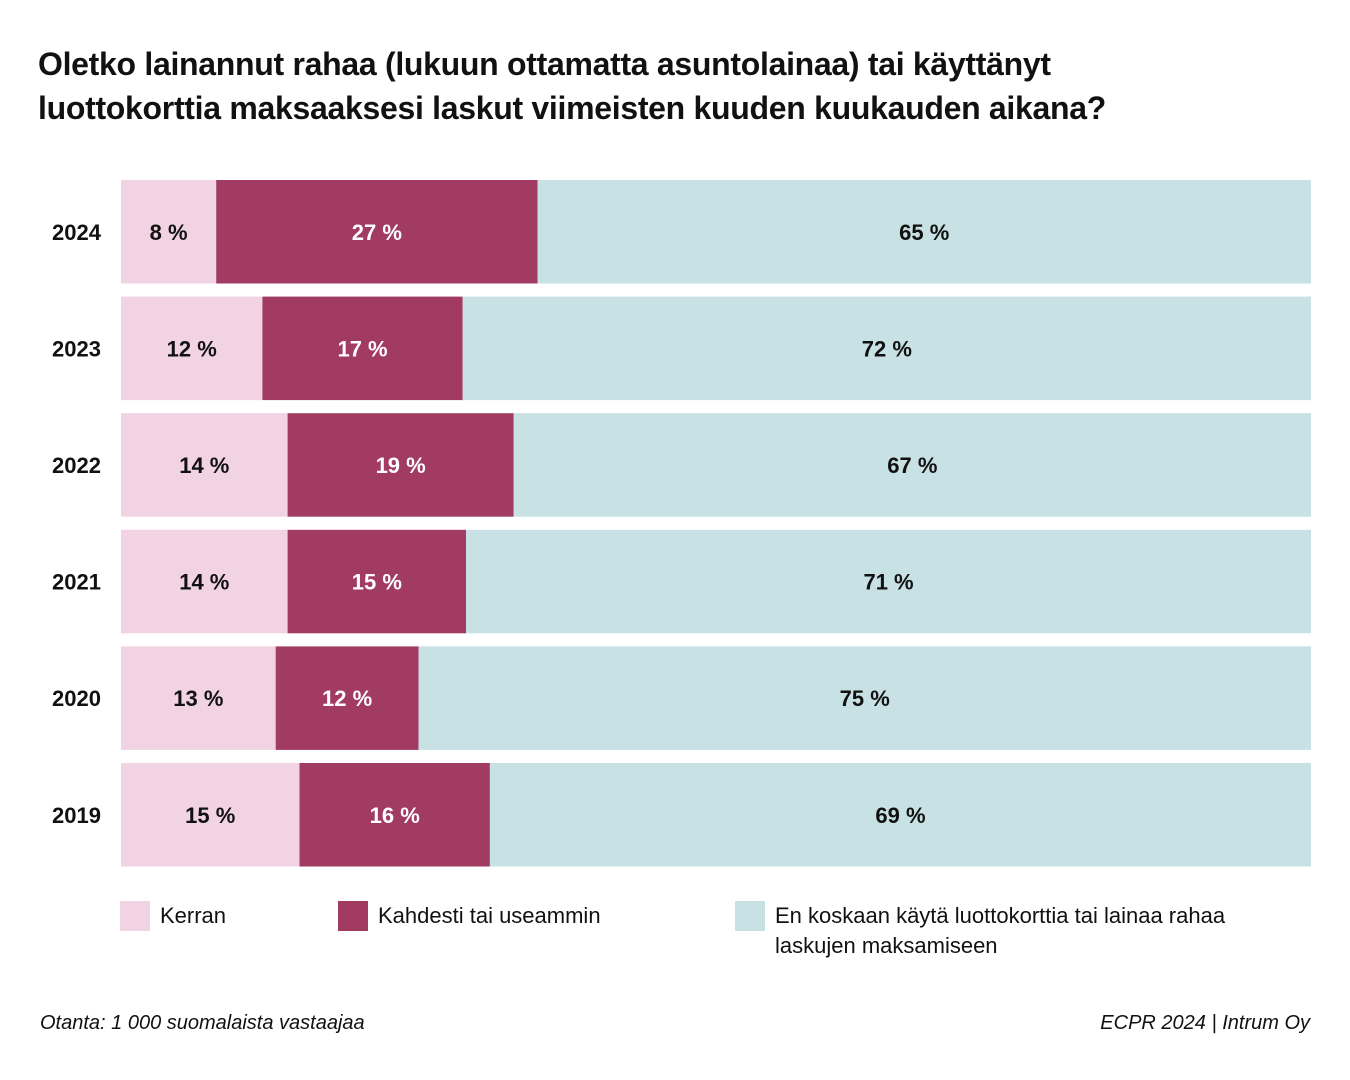 The image size is (1350, 1080). I want to click on data-label: 71 %, so click(888, 582).